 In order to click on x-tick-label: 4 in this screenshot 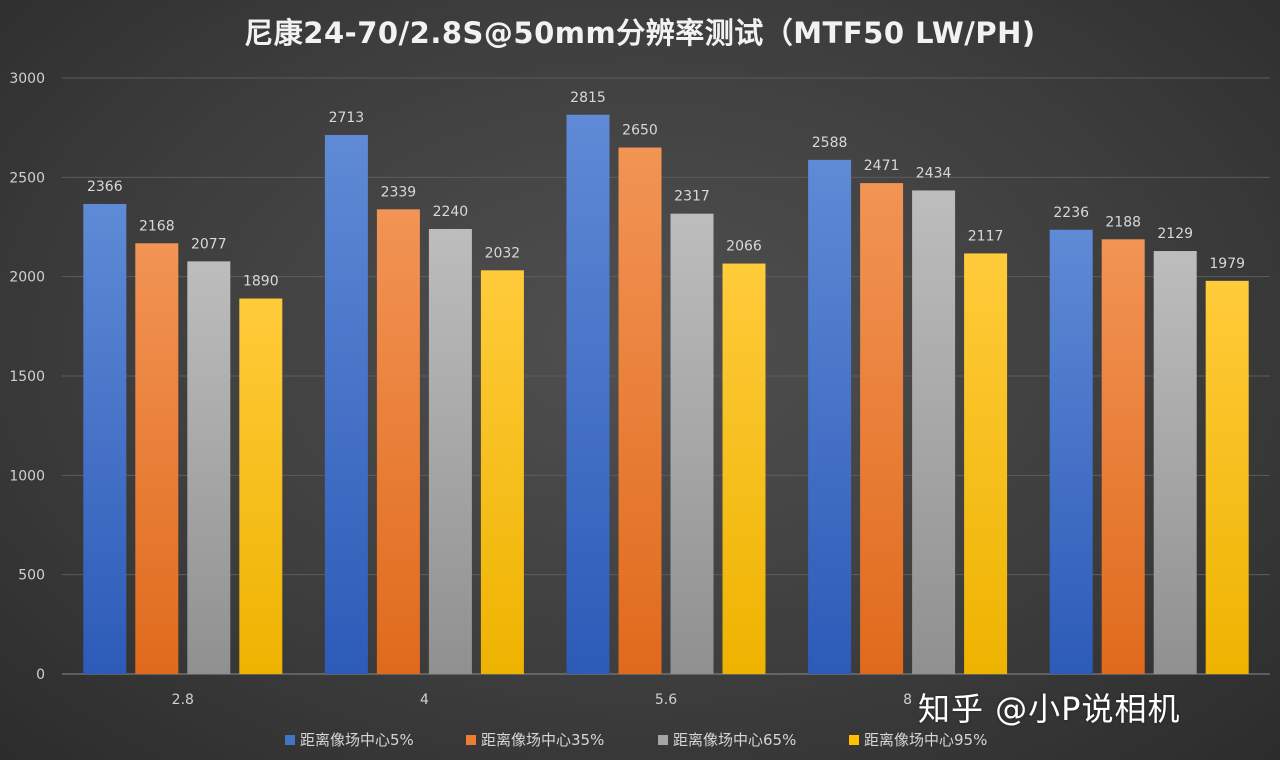, I will do `click(424, 700)`.